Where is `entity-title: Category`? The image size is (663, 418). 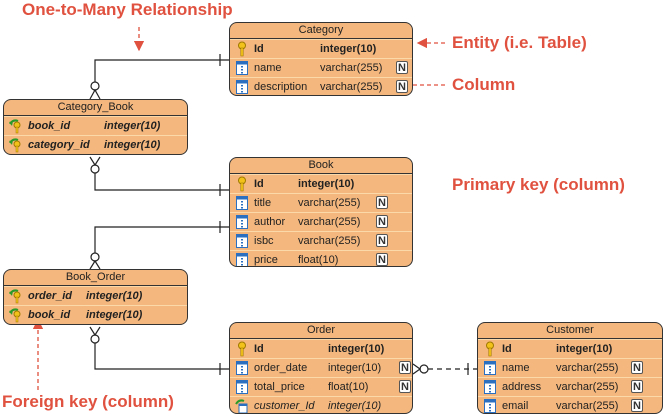
entity-title: Category is located at coordinates (321, 31).